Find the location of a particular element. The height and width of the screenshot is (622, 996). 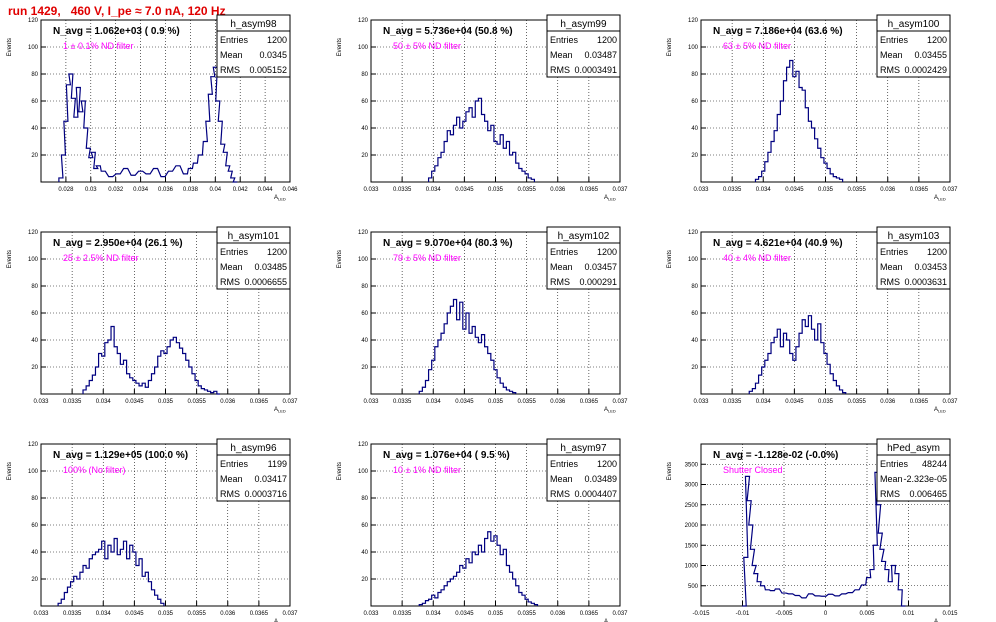

histogram-title: N_avg = 1.076e+04 ( 9.5 %) is located at coordinates (446, 455).